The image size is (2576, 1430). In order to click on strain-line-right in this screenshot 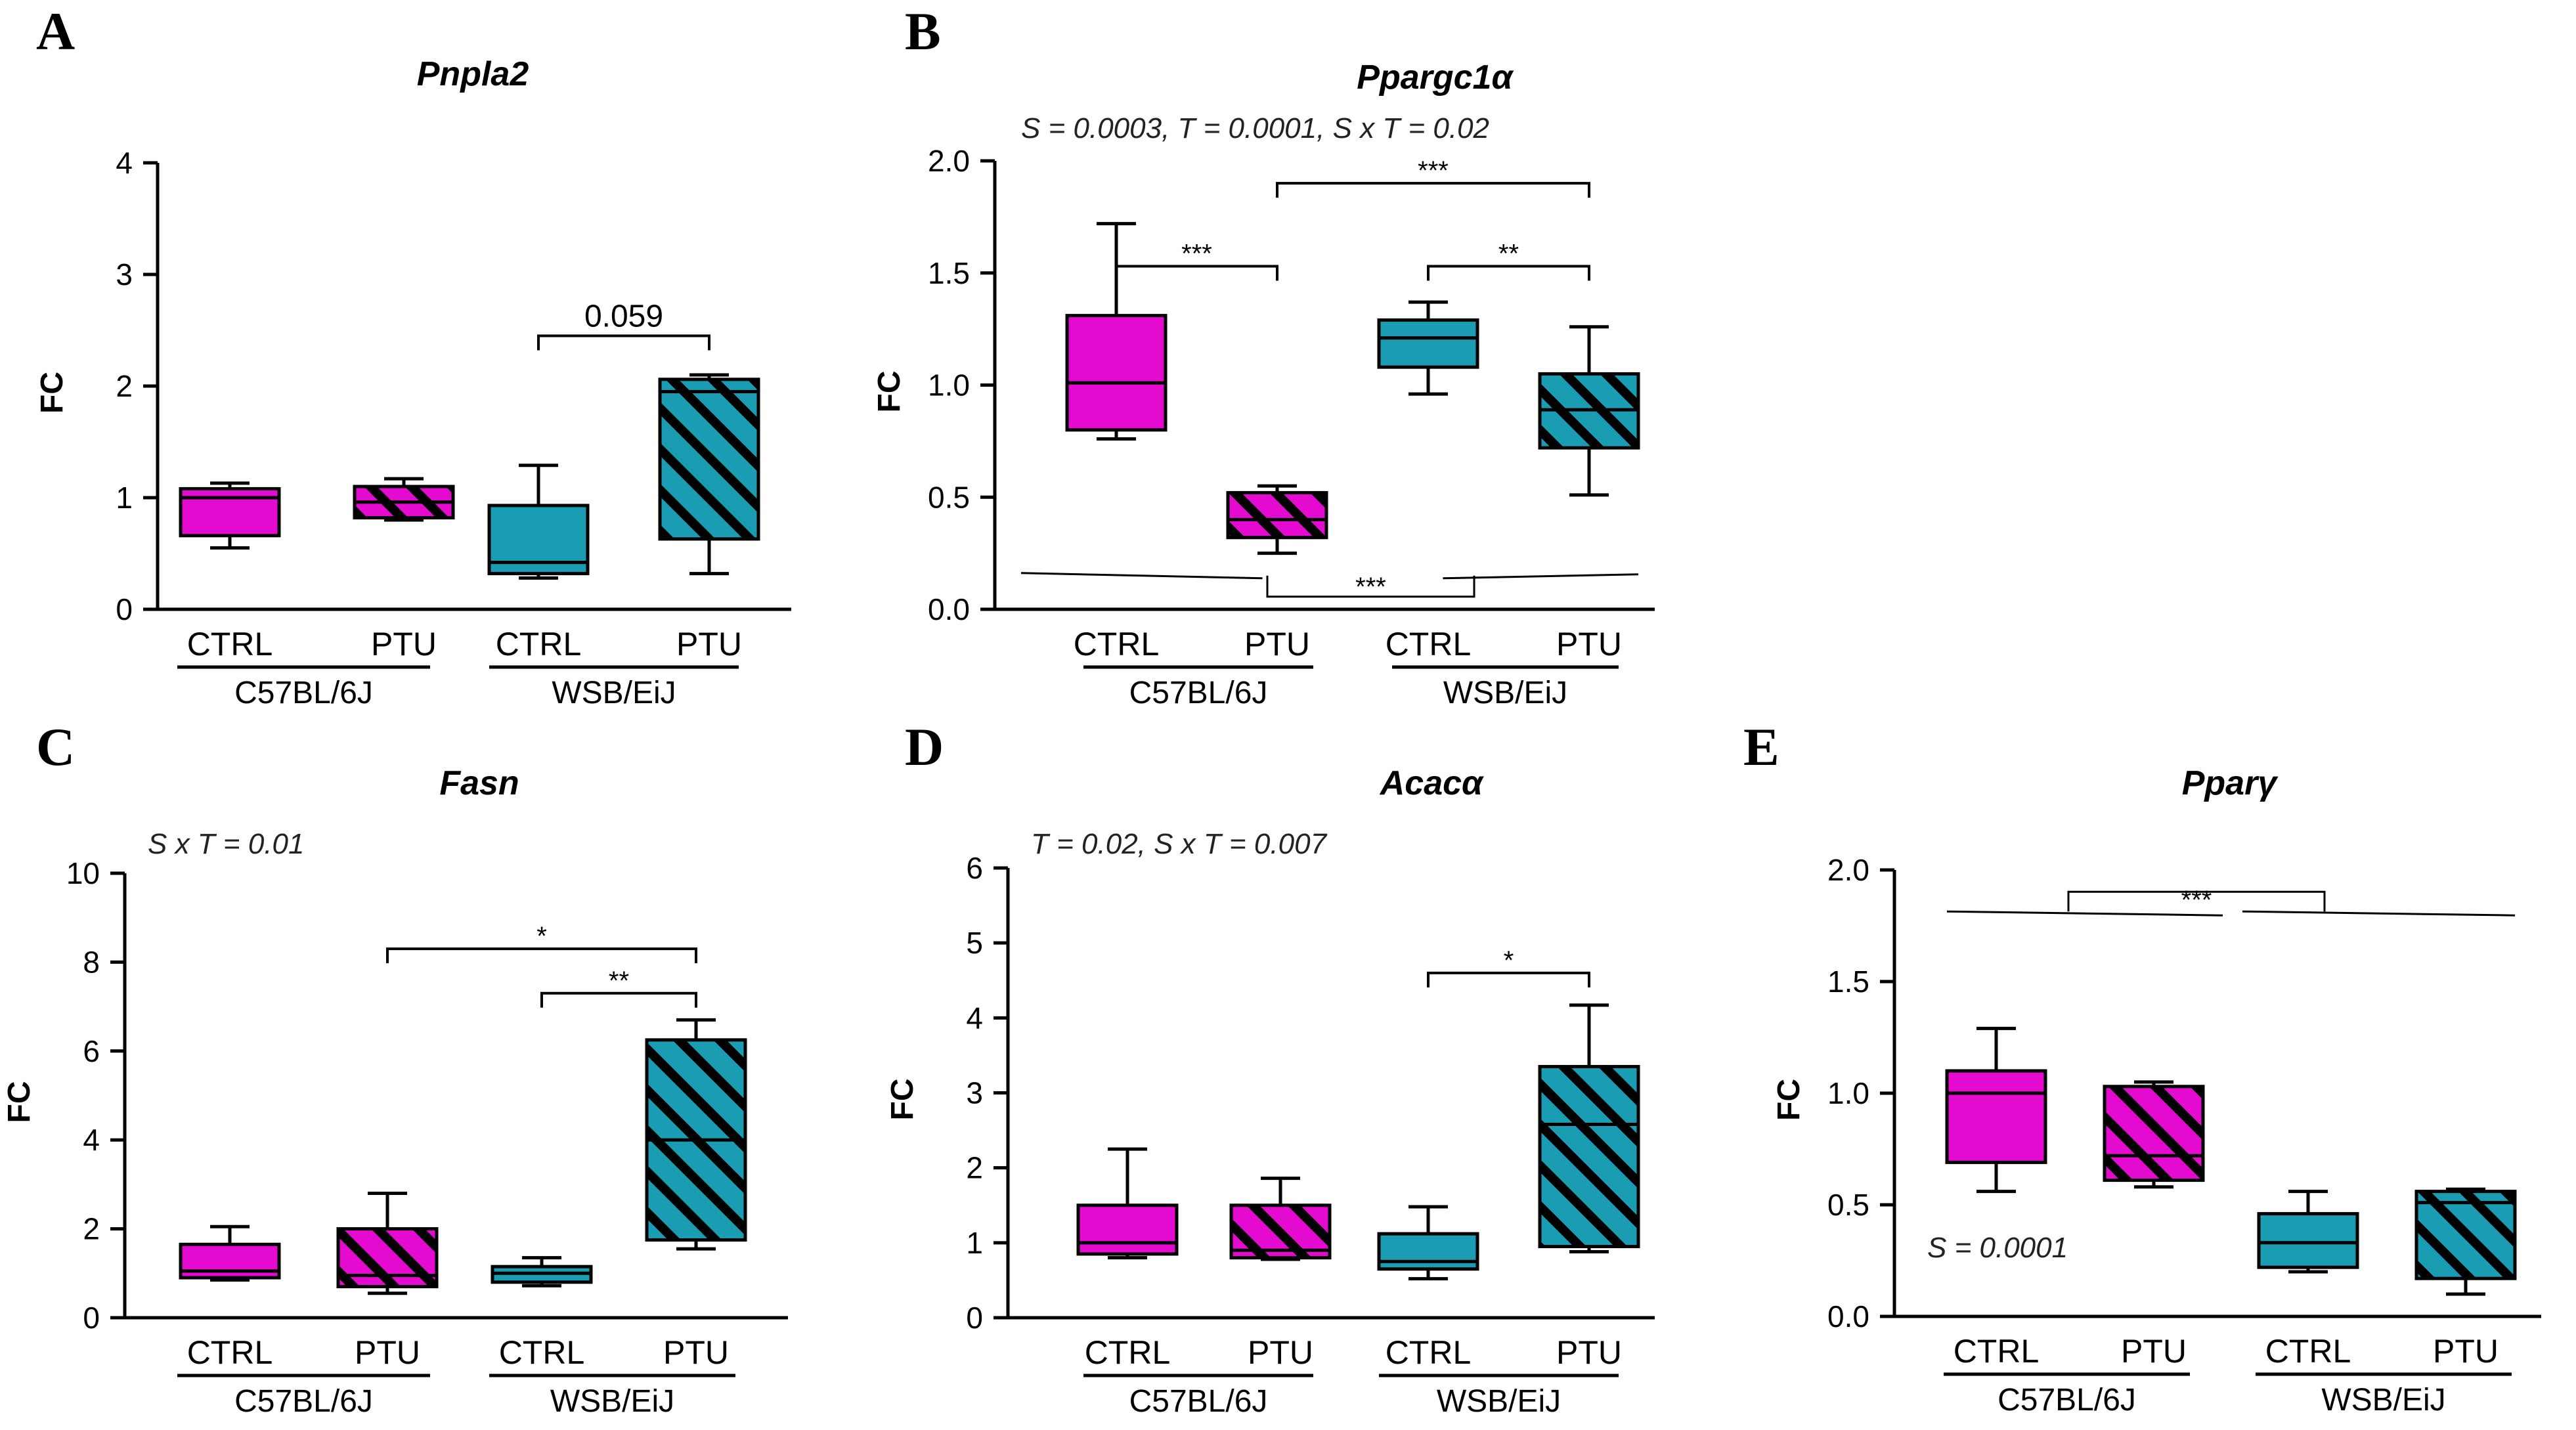, I will do `click(1541, 576)`.